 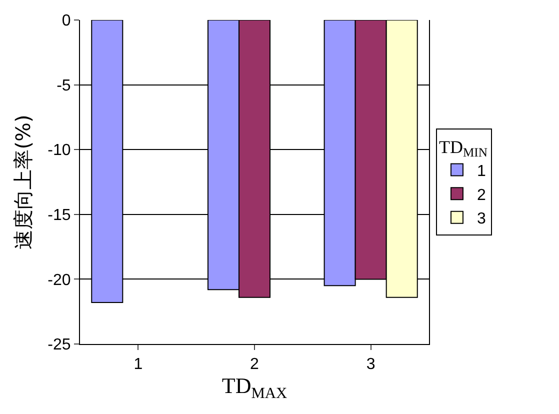 What do you see at coordinates (63, 85) in the screenshot?
I see `y-tick-label: -5` at bounding box center [63, 85].